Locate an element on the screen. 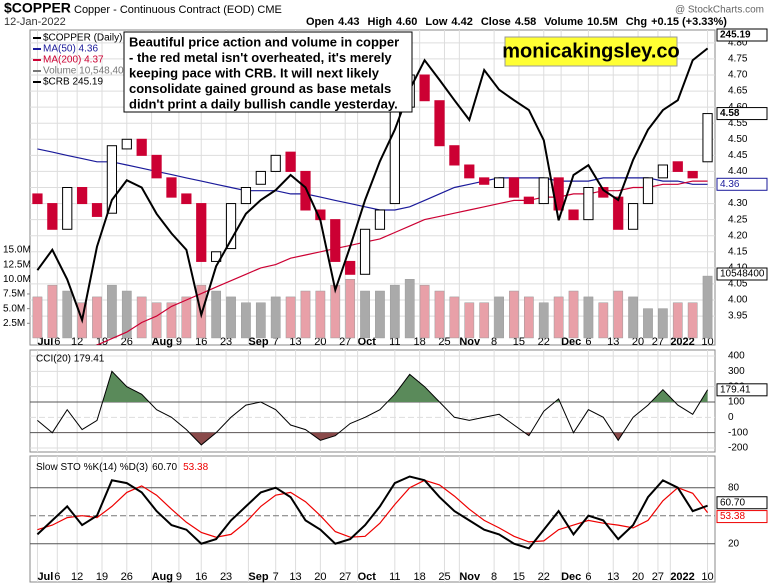 The image size is (770, 586). stat-value: 10.5M is located at coordinates (602, 22).